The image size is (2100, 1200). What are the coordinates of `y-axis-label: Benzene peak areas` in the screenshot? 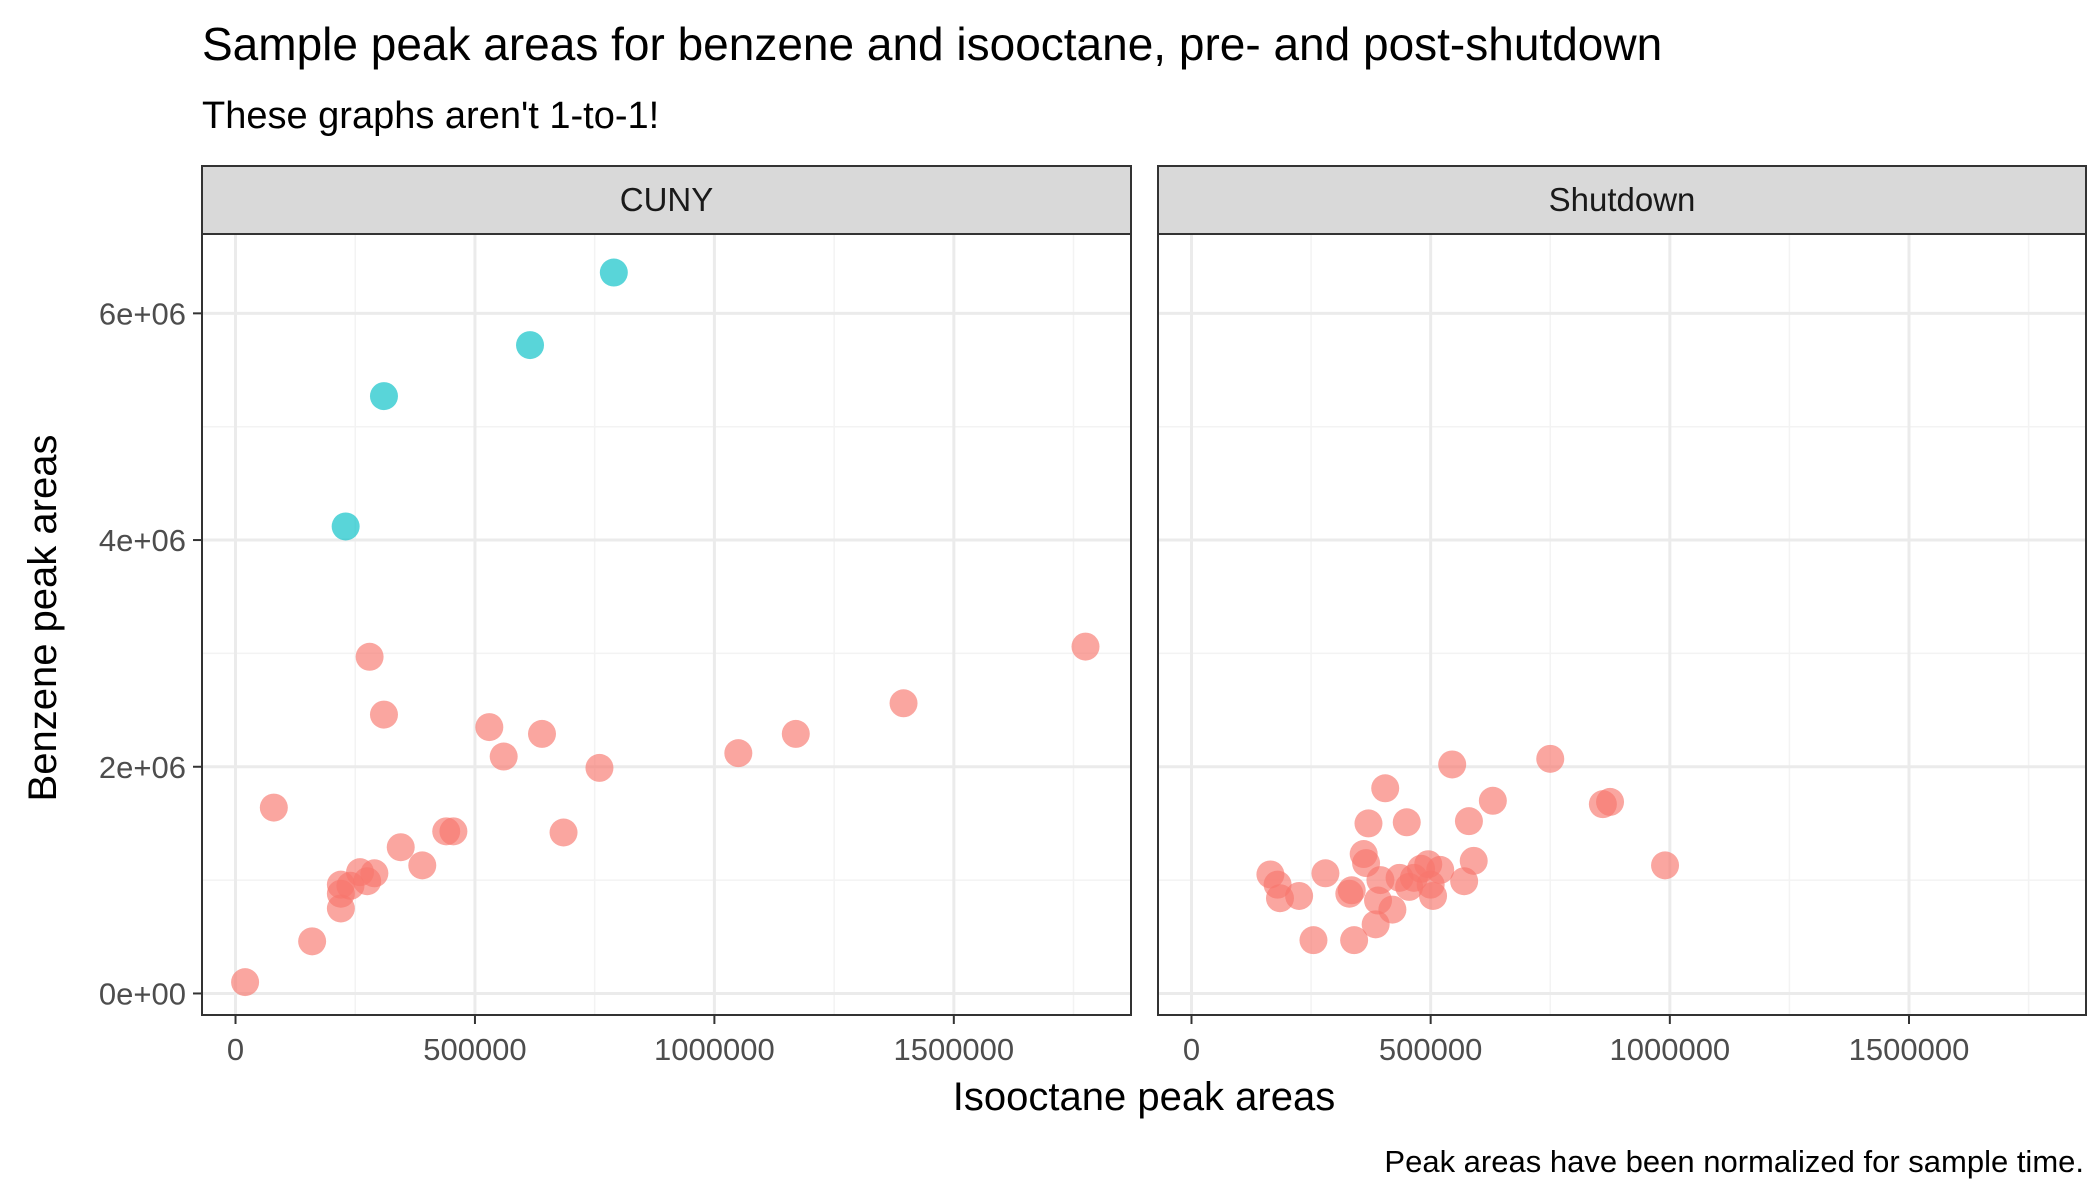 It's located at (43, 618).